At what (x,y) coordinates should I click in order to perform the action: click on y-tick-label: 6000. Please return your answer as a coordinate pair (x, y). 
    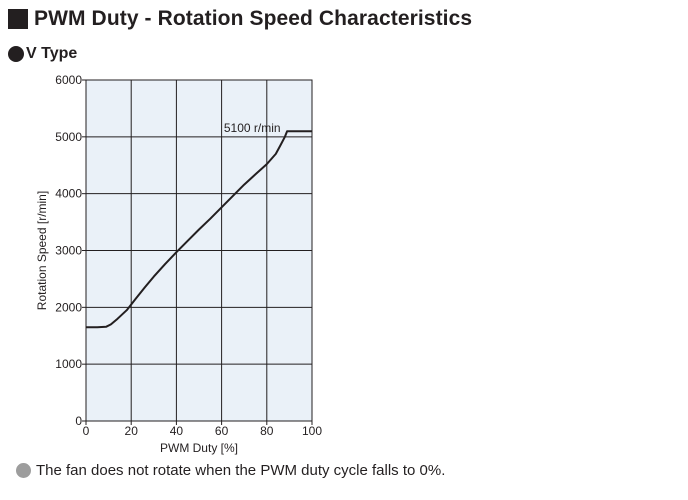
    Looking at the image, I should click on (68, 80).